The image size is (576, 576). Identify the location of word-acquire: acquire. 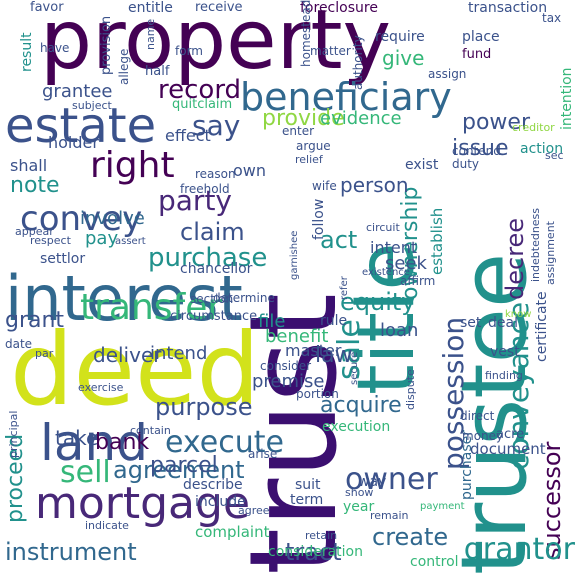
(361, 405).